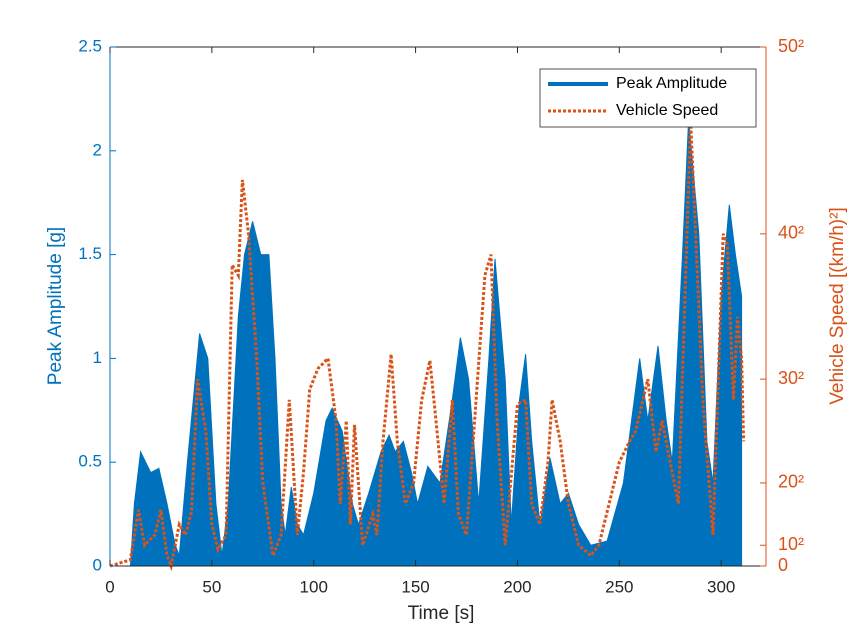  Describe the element at coordinates (109, 586) in the screenshot. I see `x-tick-label: 0` at that location.